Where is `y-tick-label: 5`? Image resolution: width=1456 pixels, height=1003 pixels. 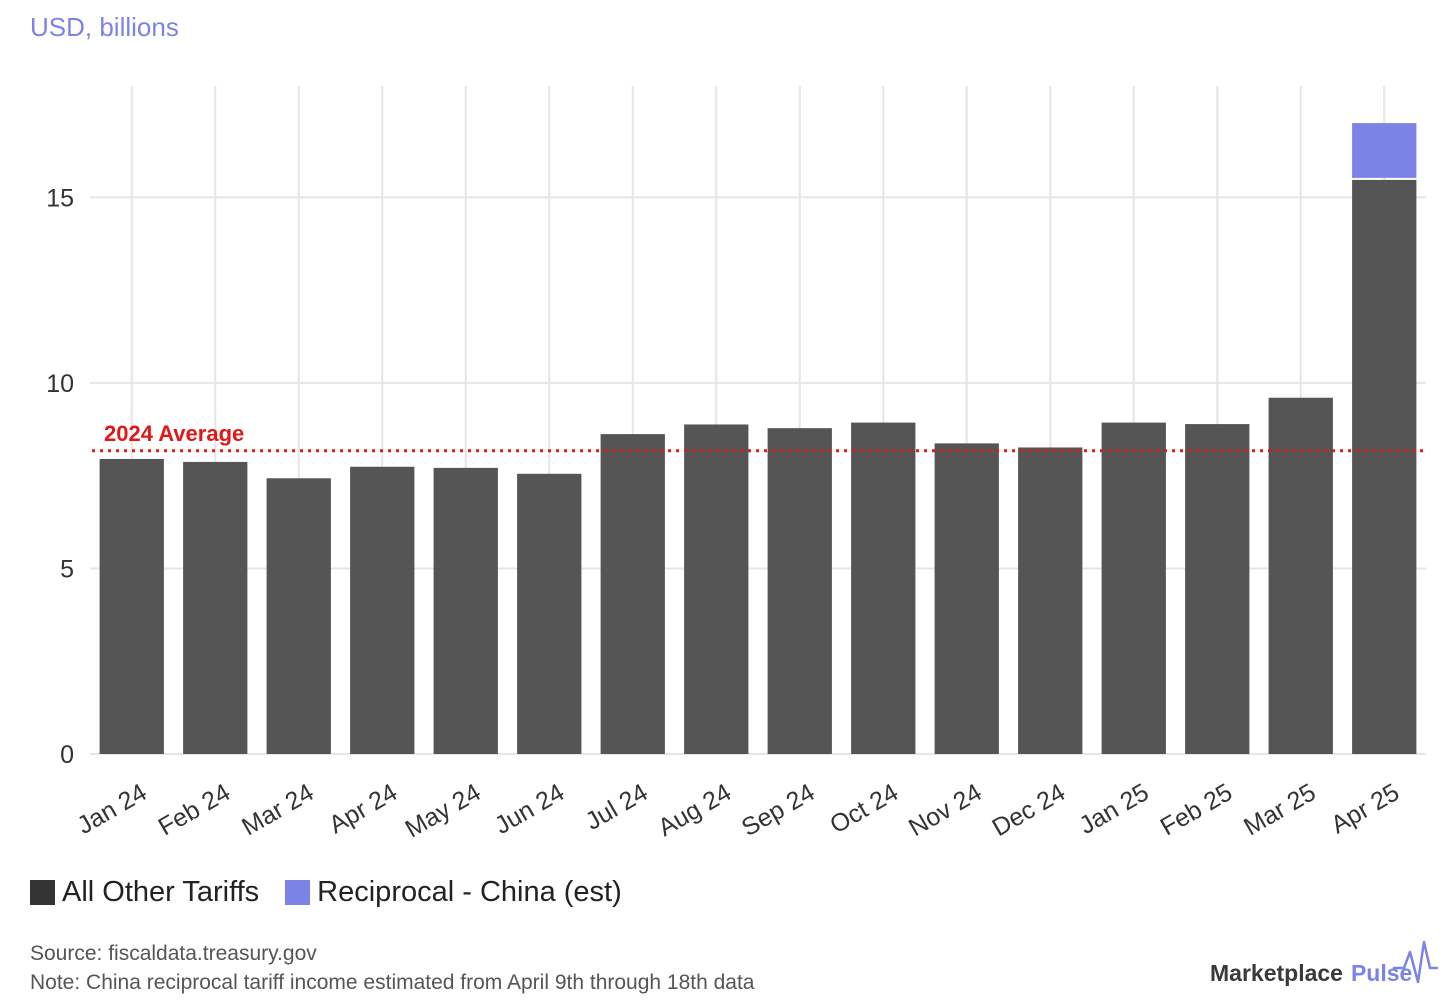 y-tick-label: 5 is located at coordinates (67, 569).